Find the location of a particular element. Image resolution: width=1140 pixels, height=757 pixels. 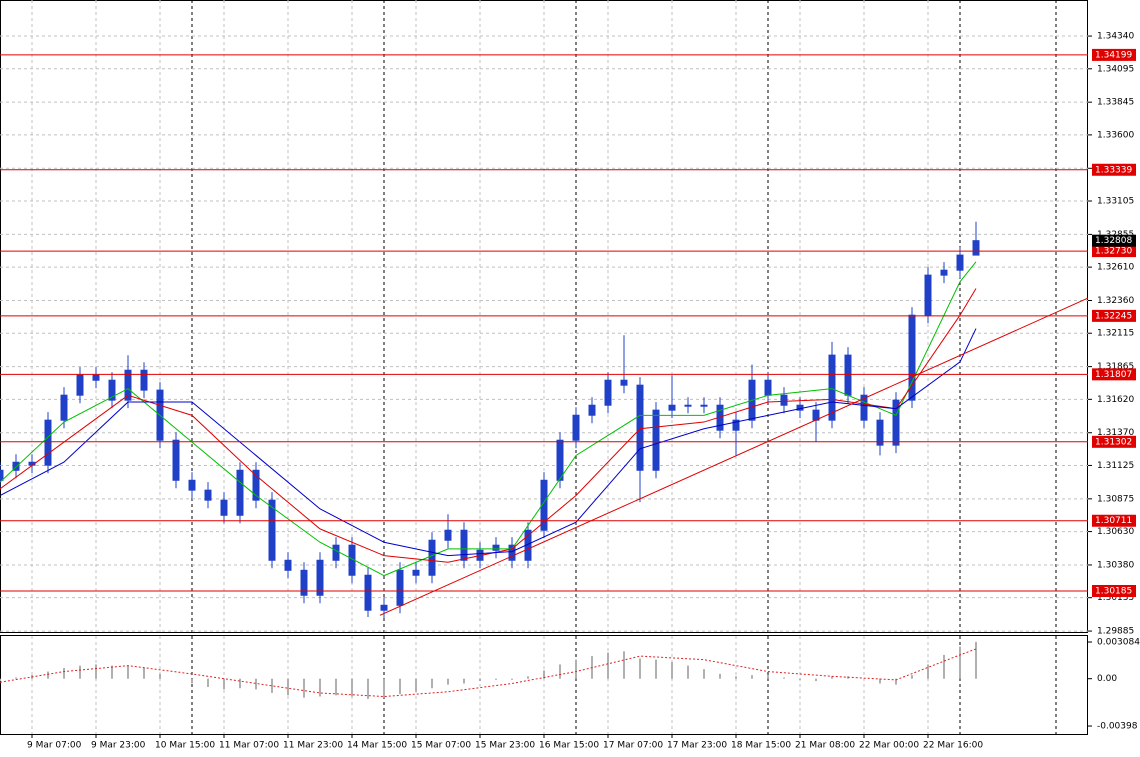

y-tick-label: 1.32115 is located at coordinates (1115, 334).